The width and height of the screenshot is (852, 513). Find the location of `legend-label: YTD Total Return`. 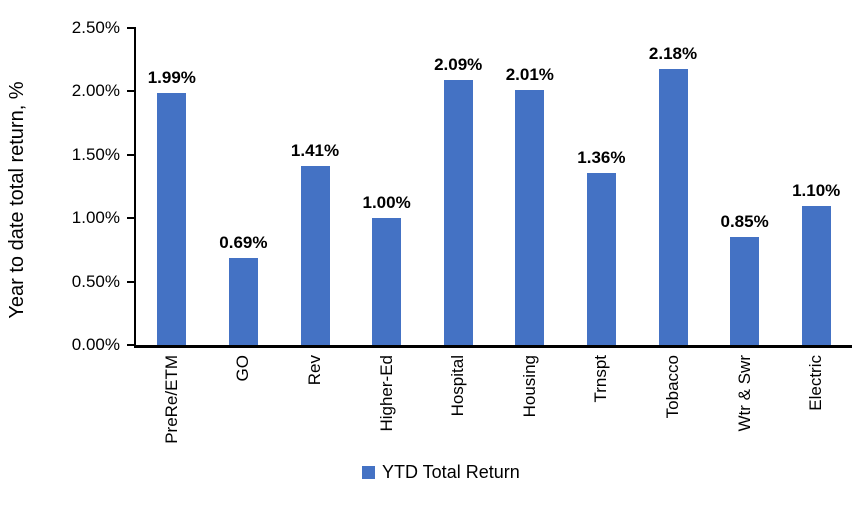

legend-label: YTD Total Return is located at coordinates (451, 472).